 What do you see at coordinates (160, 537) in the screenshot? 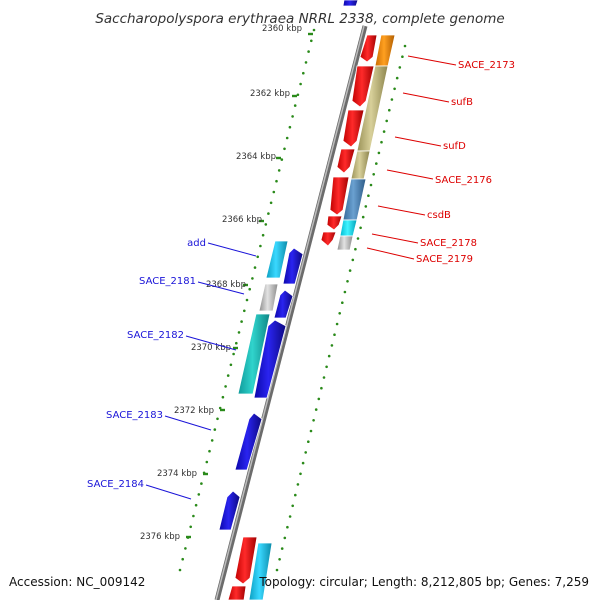
I see `tick-label: 2376 kbp` at bounding box center [160, 537].